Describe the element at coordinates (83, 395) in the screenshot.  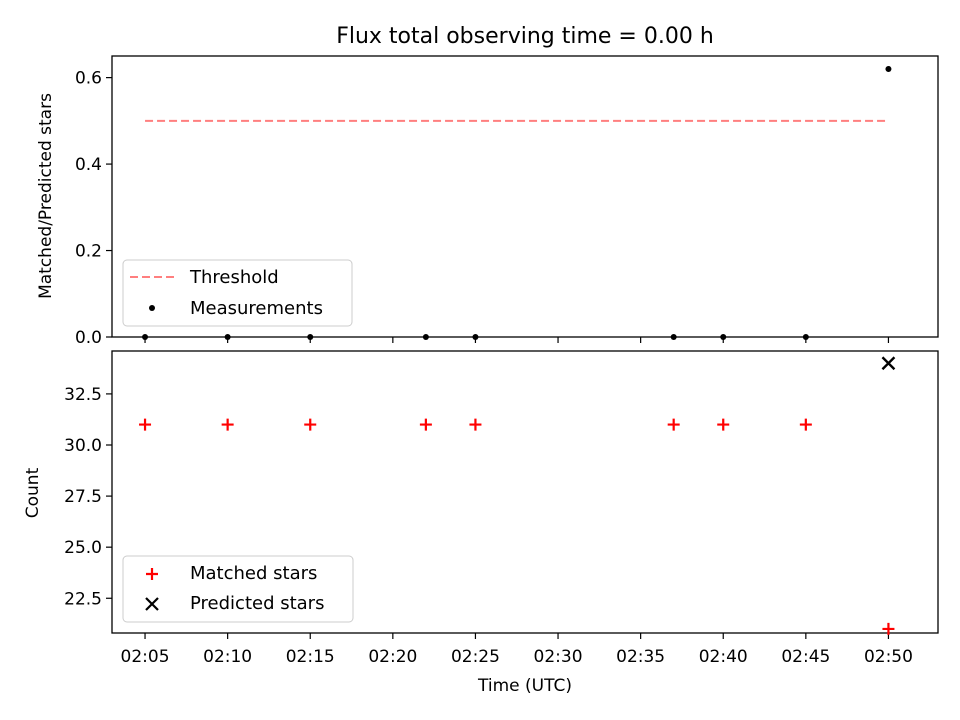
I see `bottom-y-tick-label: 32.5` at that location.